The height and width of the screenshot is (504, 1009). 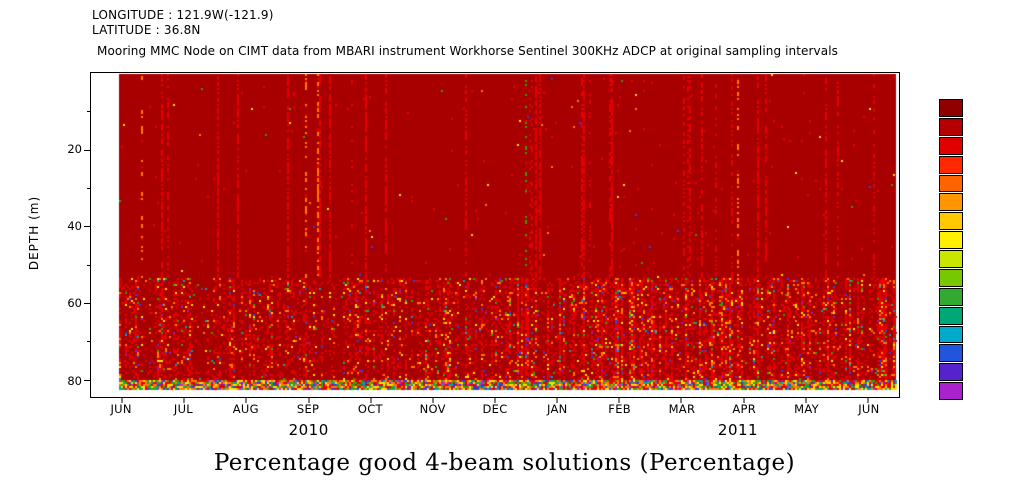 I want to click on x-tick-label: FEB, so click(x=619, y=409).